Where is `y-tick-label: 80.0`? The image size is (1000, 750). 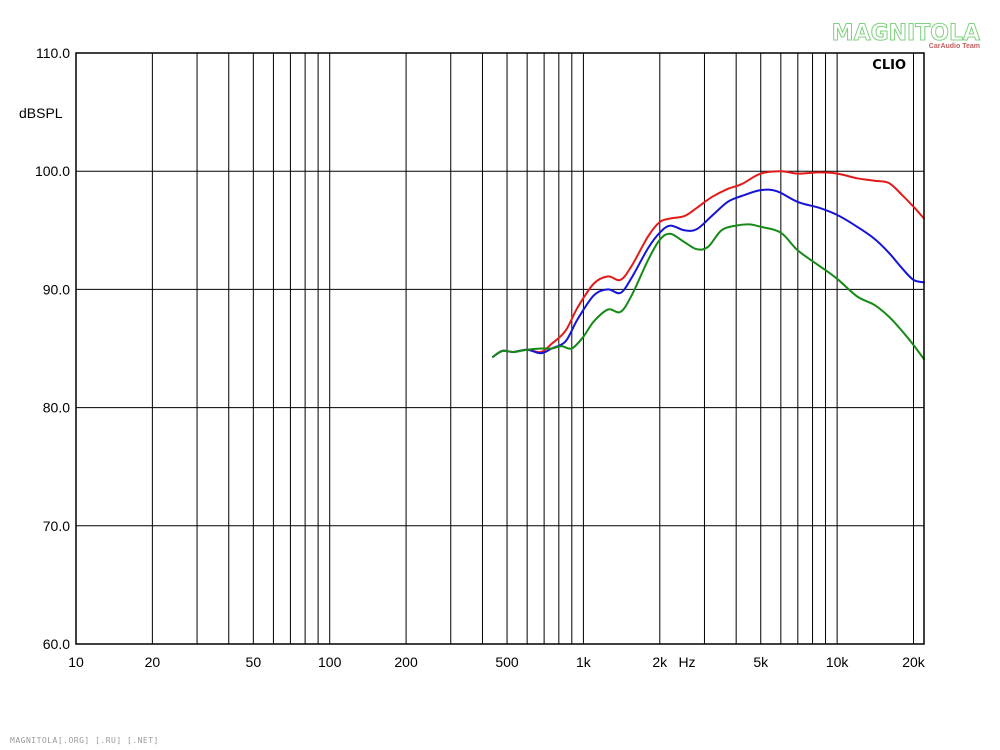
y-tick-label: 80.0 is located at coordinates (56, 408).